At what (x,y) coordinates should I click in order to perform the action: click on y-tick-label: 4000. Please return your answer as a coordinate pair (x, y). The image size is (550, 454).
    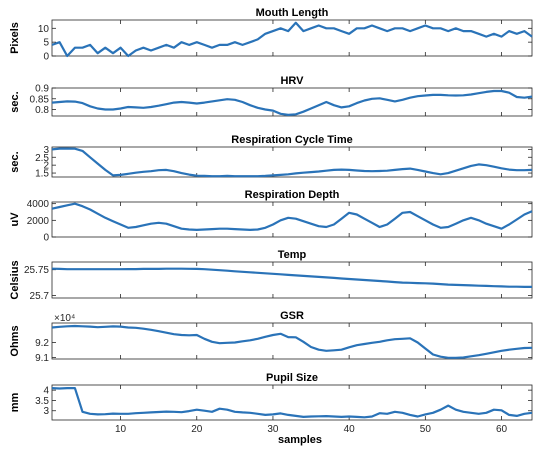
    Looking at the image, I should click on (38, 204).